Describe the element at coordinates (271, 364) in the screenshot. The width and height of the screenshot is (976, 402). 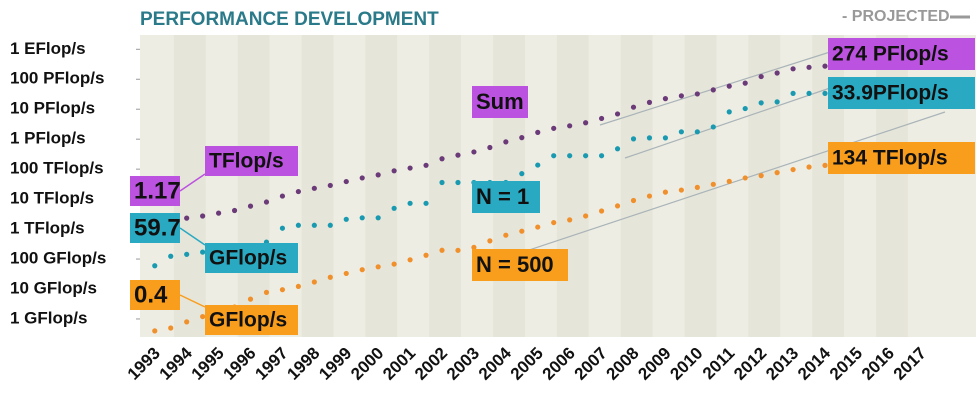
I see `x-tick-label: 1997` at that location.